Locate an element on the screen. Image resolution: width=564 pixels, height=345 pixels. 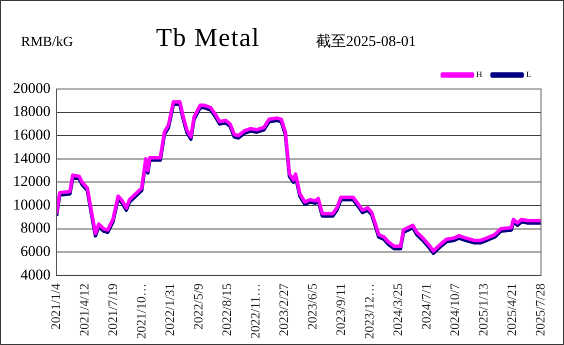
x-tick-label: 2024/10/7 is located at coordinates (454, 309).